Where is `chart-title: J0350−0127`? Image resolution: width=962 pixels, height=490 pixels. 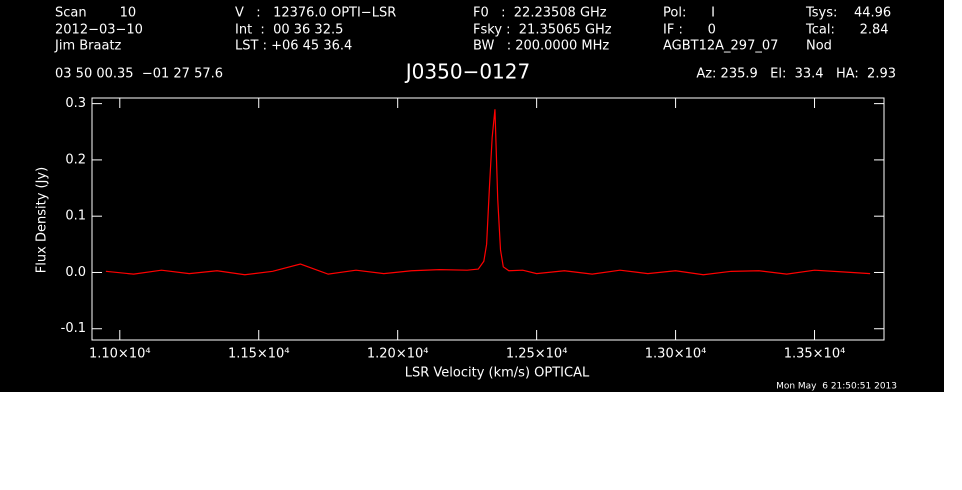 chart-title: J0350−0127 is located at coordinates (467, 72).